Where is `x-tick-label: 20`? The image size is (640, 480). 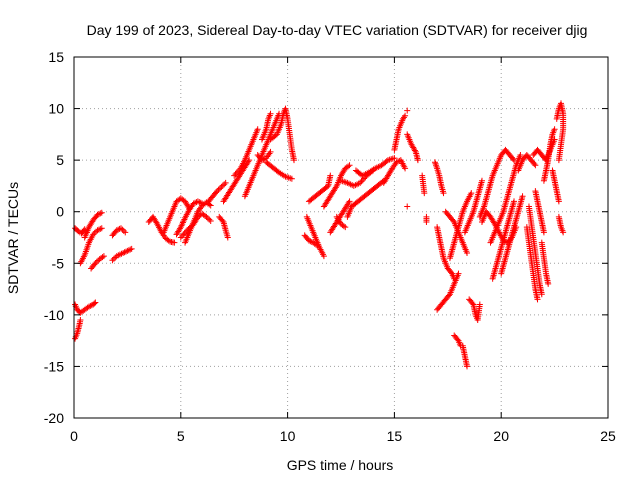 x-tick-label: 20 is located at coordinates (501, 436).